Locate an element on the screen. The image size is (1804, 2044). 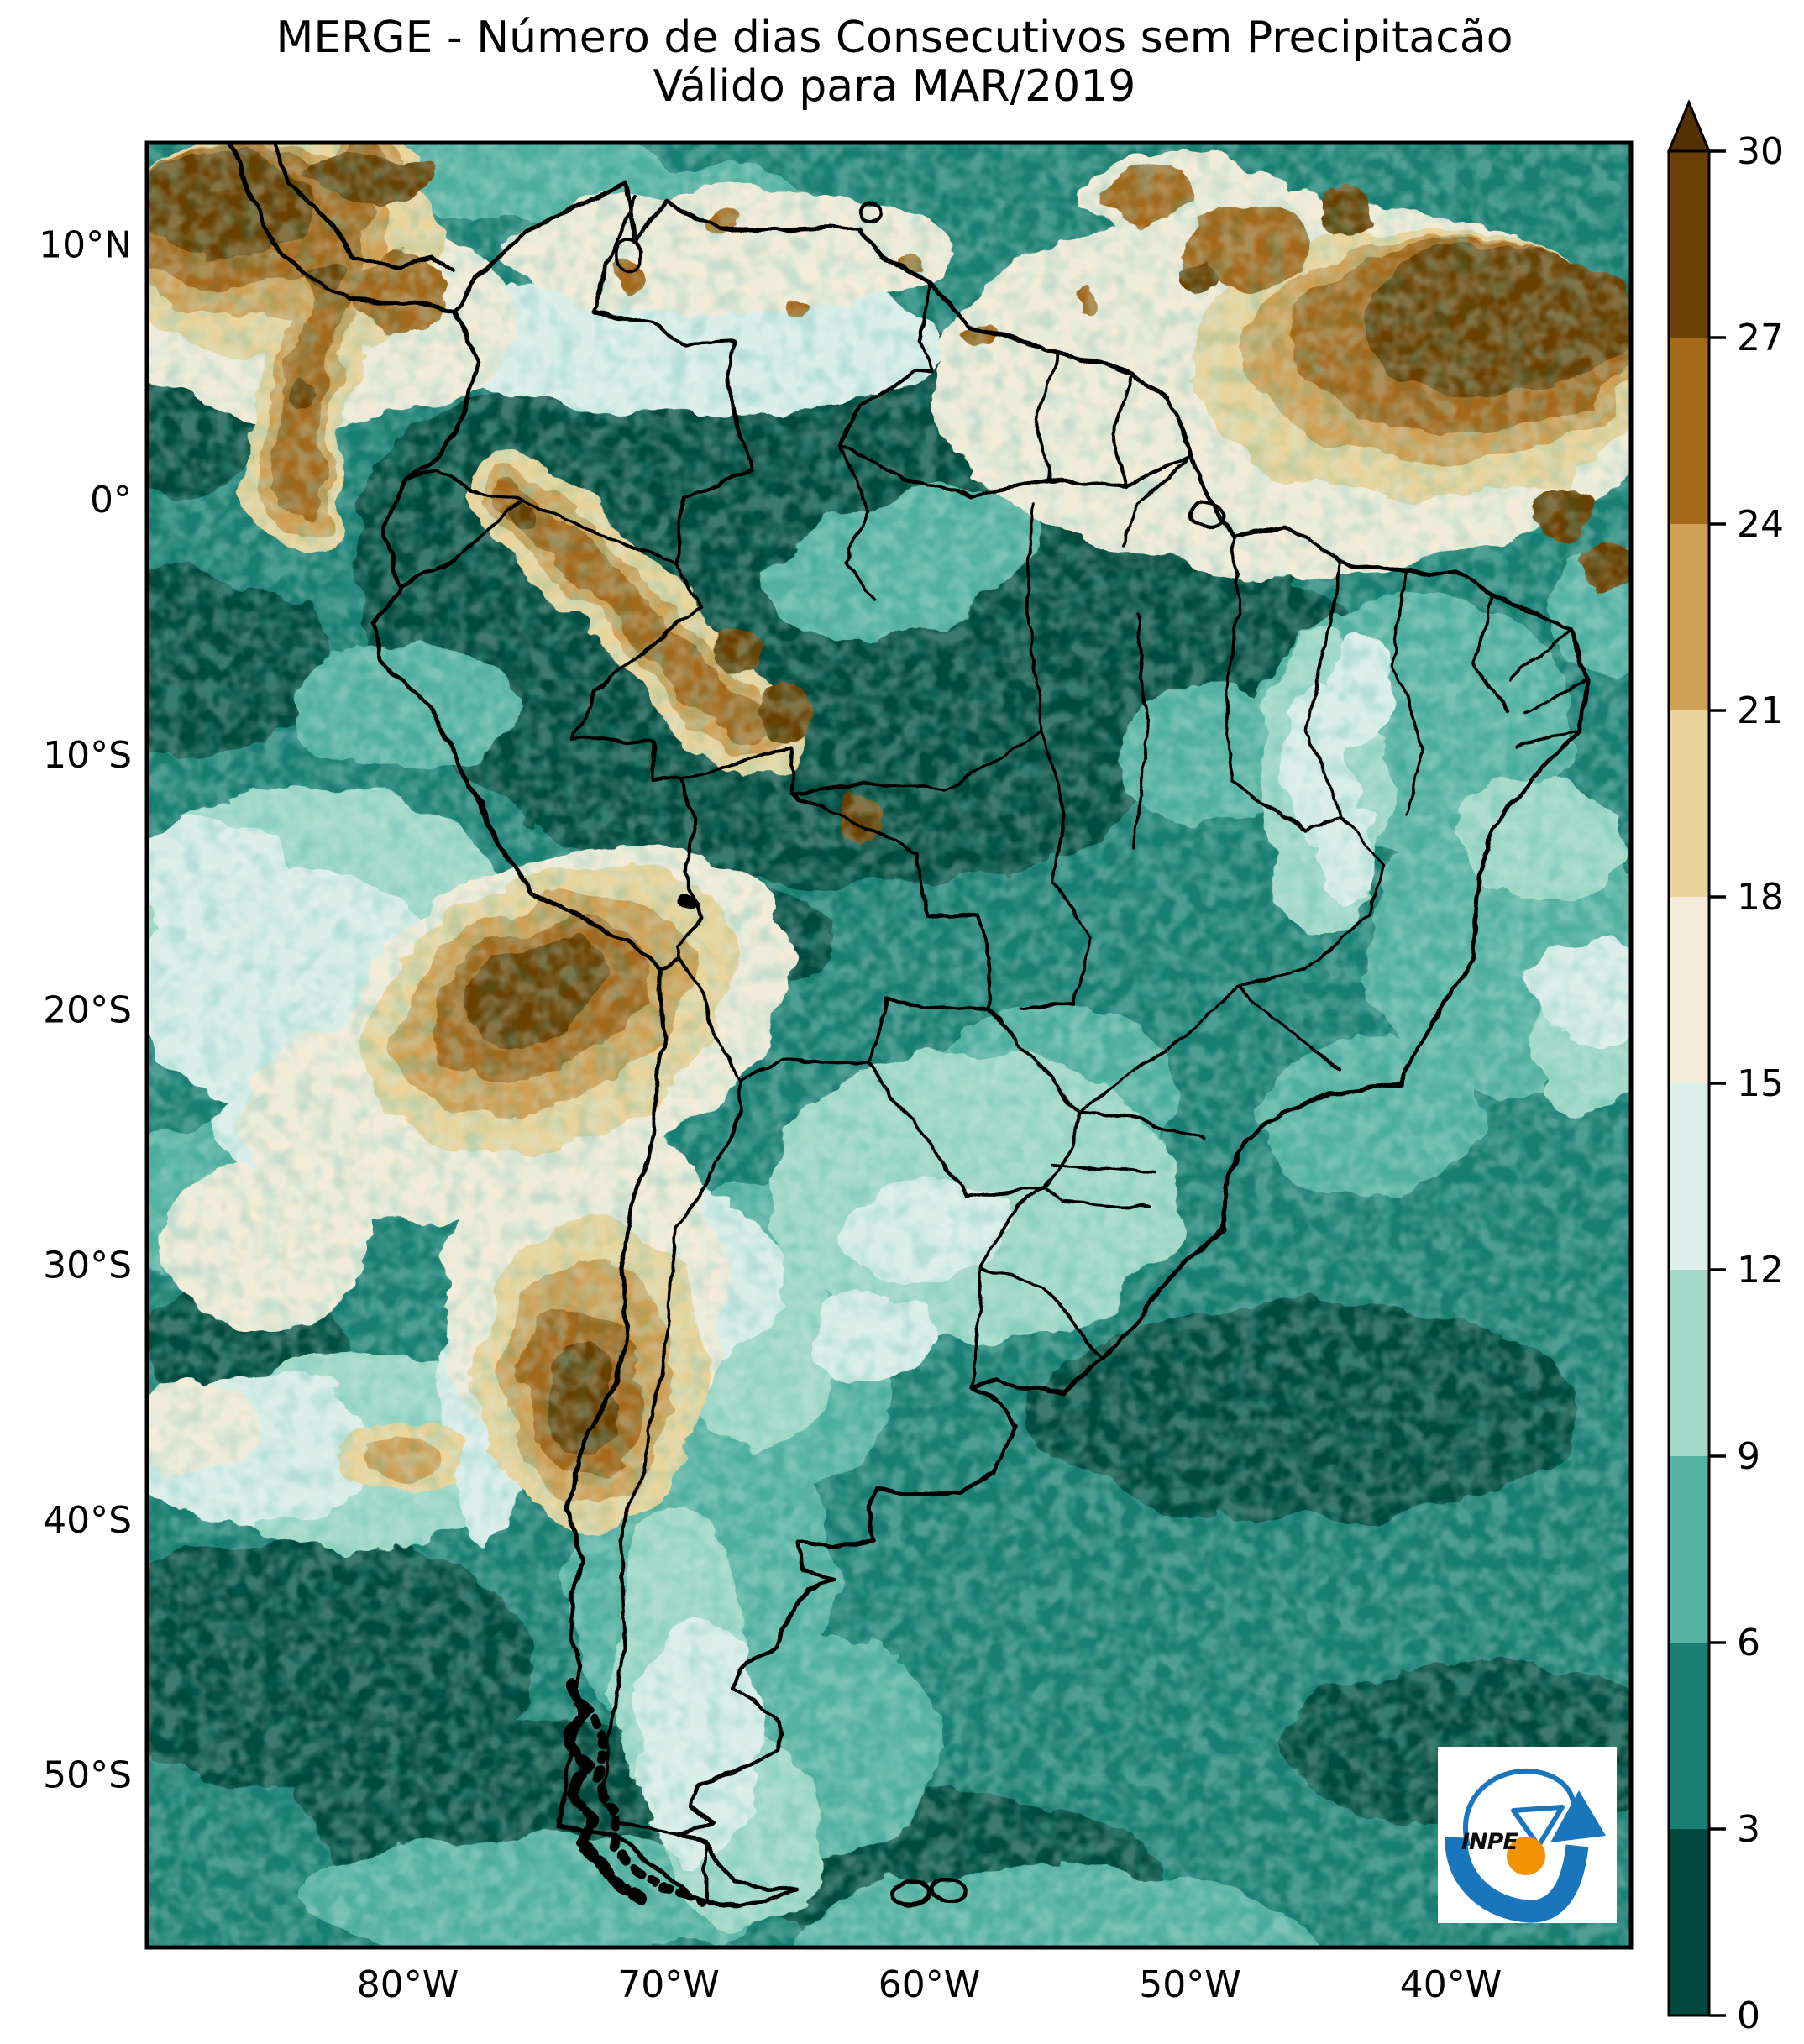
lon-tick-label: 60°W is located at coordinates (929, 1984).